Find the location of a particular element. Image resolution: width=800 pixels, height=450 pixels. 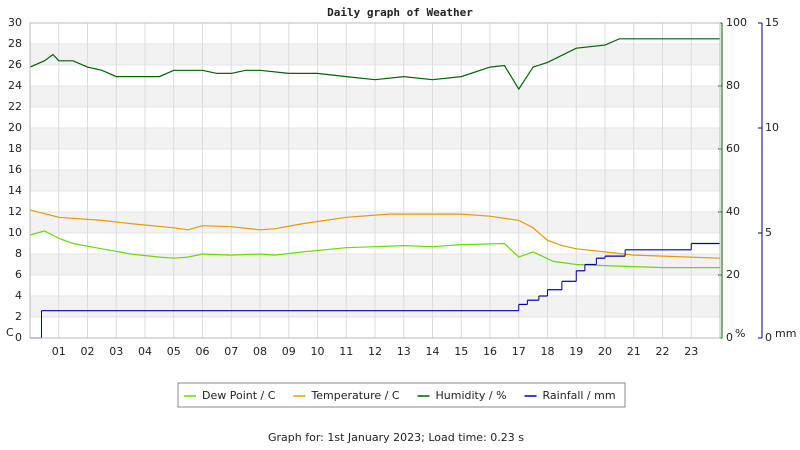

x-tick-label: 07 is located at coordinates (231, 351).